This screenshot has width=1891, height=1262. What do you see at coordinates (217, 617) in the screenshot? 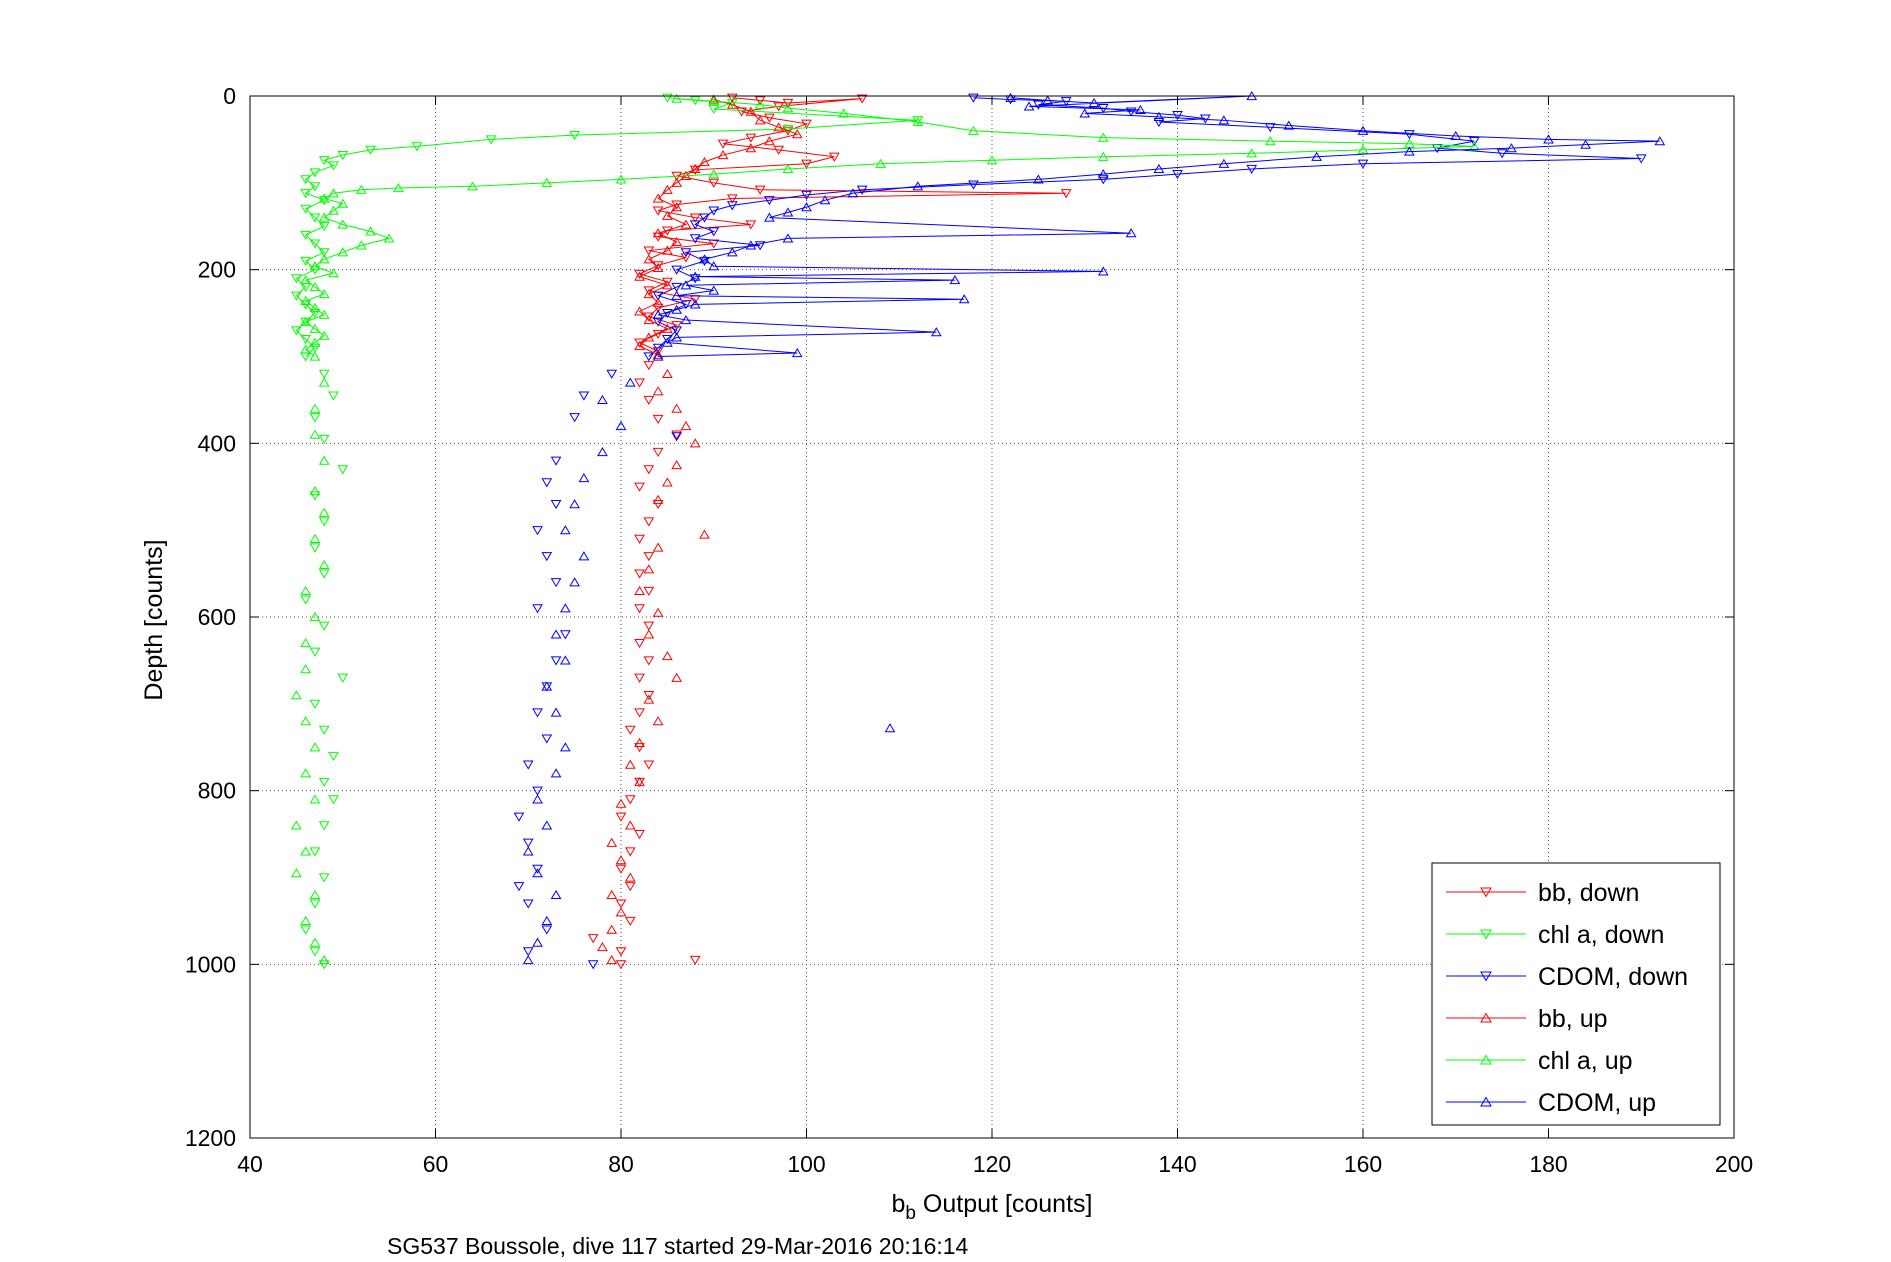
I see `y-tick-label: 600` at bounding box center [217, 617].